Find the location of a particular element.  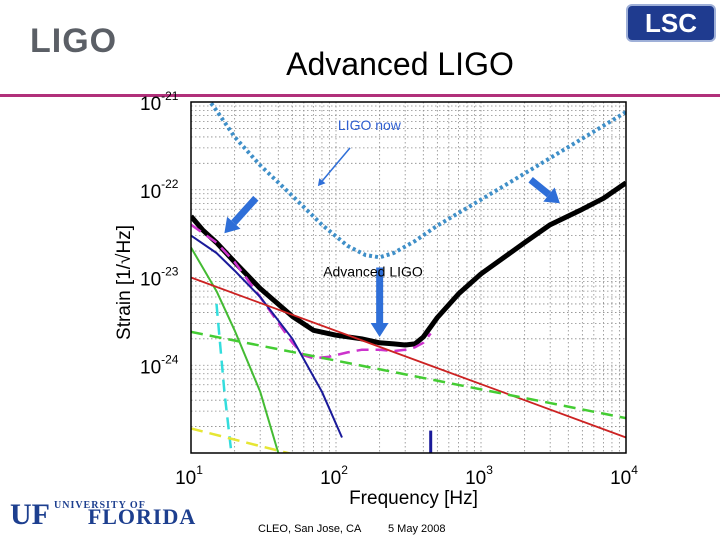

y-tick-exponent: -21 is located at coordinates (170, 96).